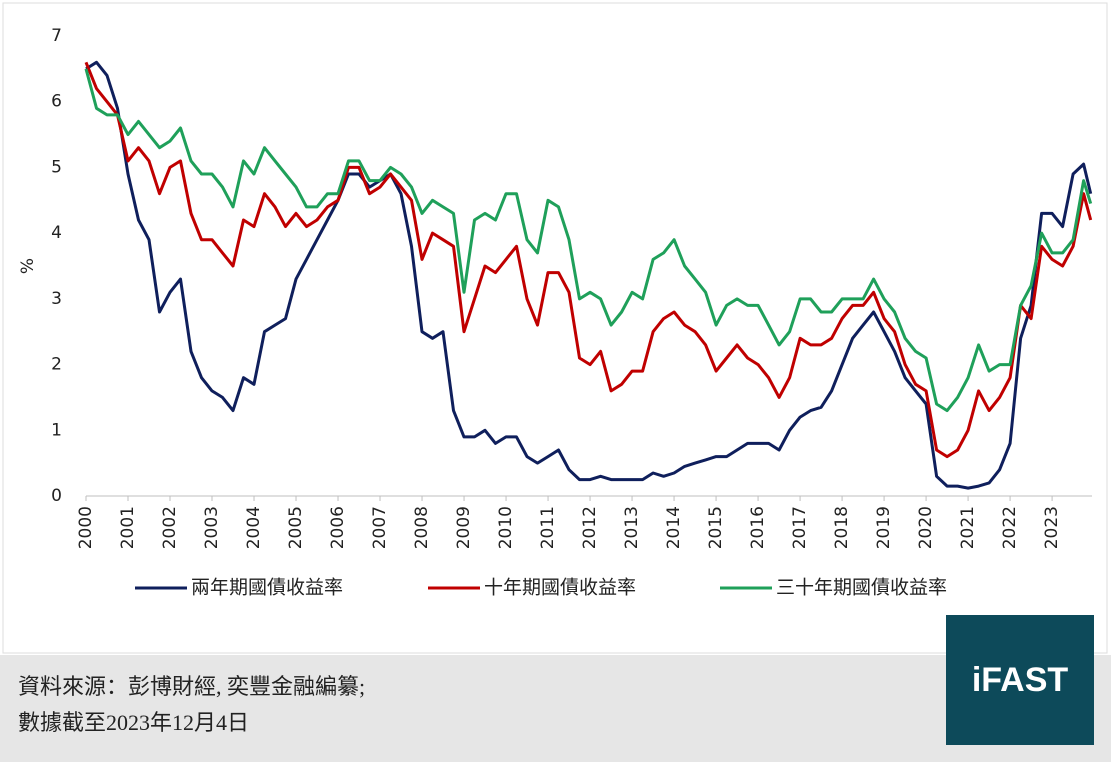 This screenshot has height=762, width=1111. Describe the element at coordinates (267, 588) in the screenshot. I see `legend-label: 兩年期國債收益率` at that location.